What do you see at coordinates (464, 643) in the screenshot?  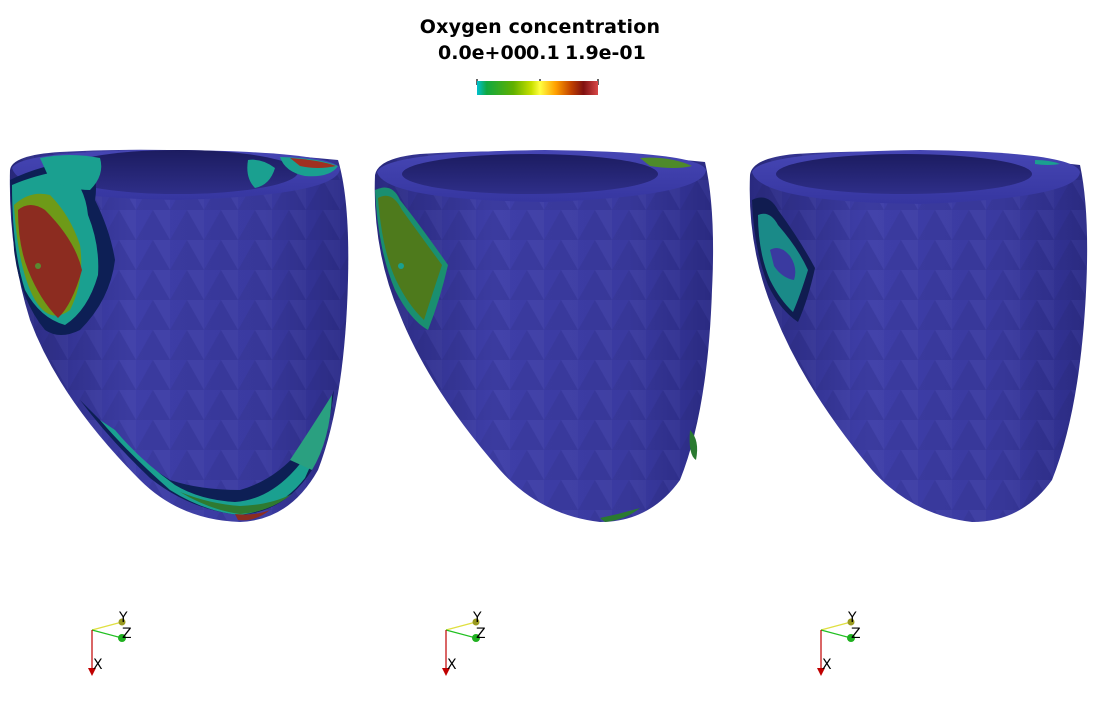 I see `orientation-axes-2: Y Z X` at bounding box center [464, 643].